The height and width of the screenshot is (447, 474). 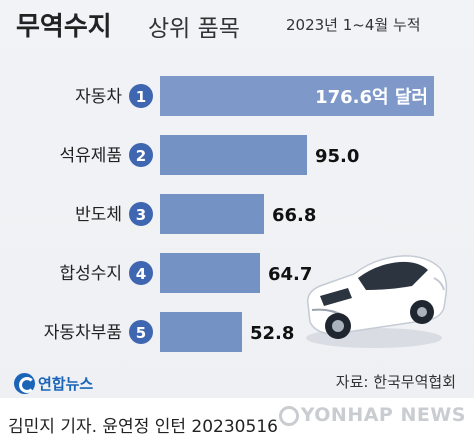 What do you see at coordinates (383, 415) in the screenshot?
I see `watermark-text: YONHAP NEWS` at bounding box center [383, 415].